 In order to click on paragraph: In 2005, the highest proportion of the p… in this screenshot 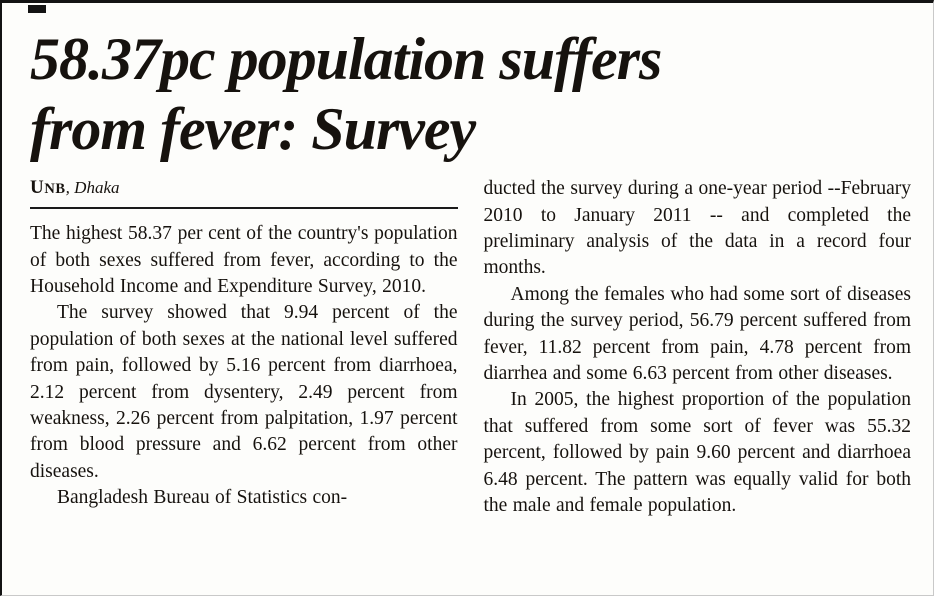, I will do `click(697, 453)`.